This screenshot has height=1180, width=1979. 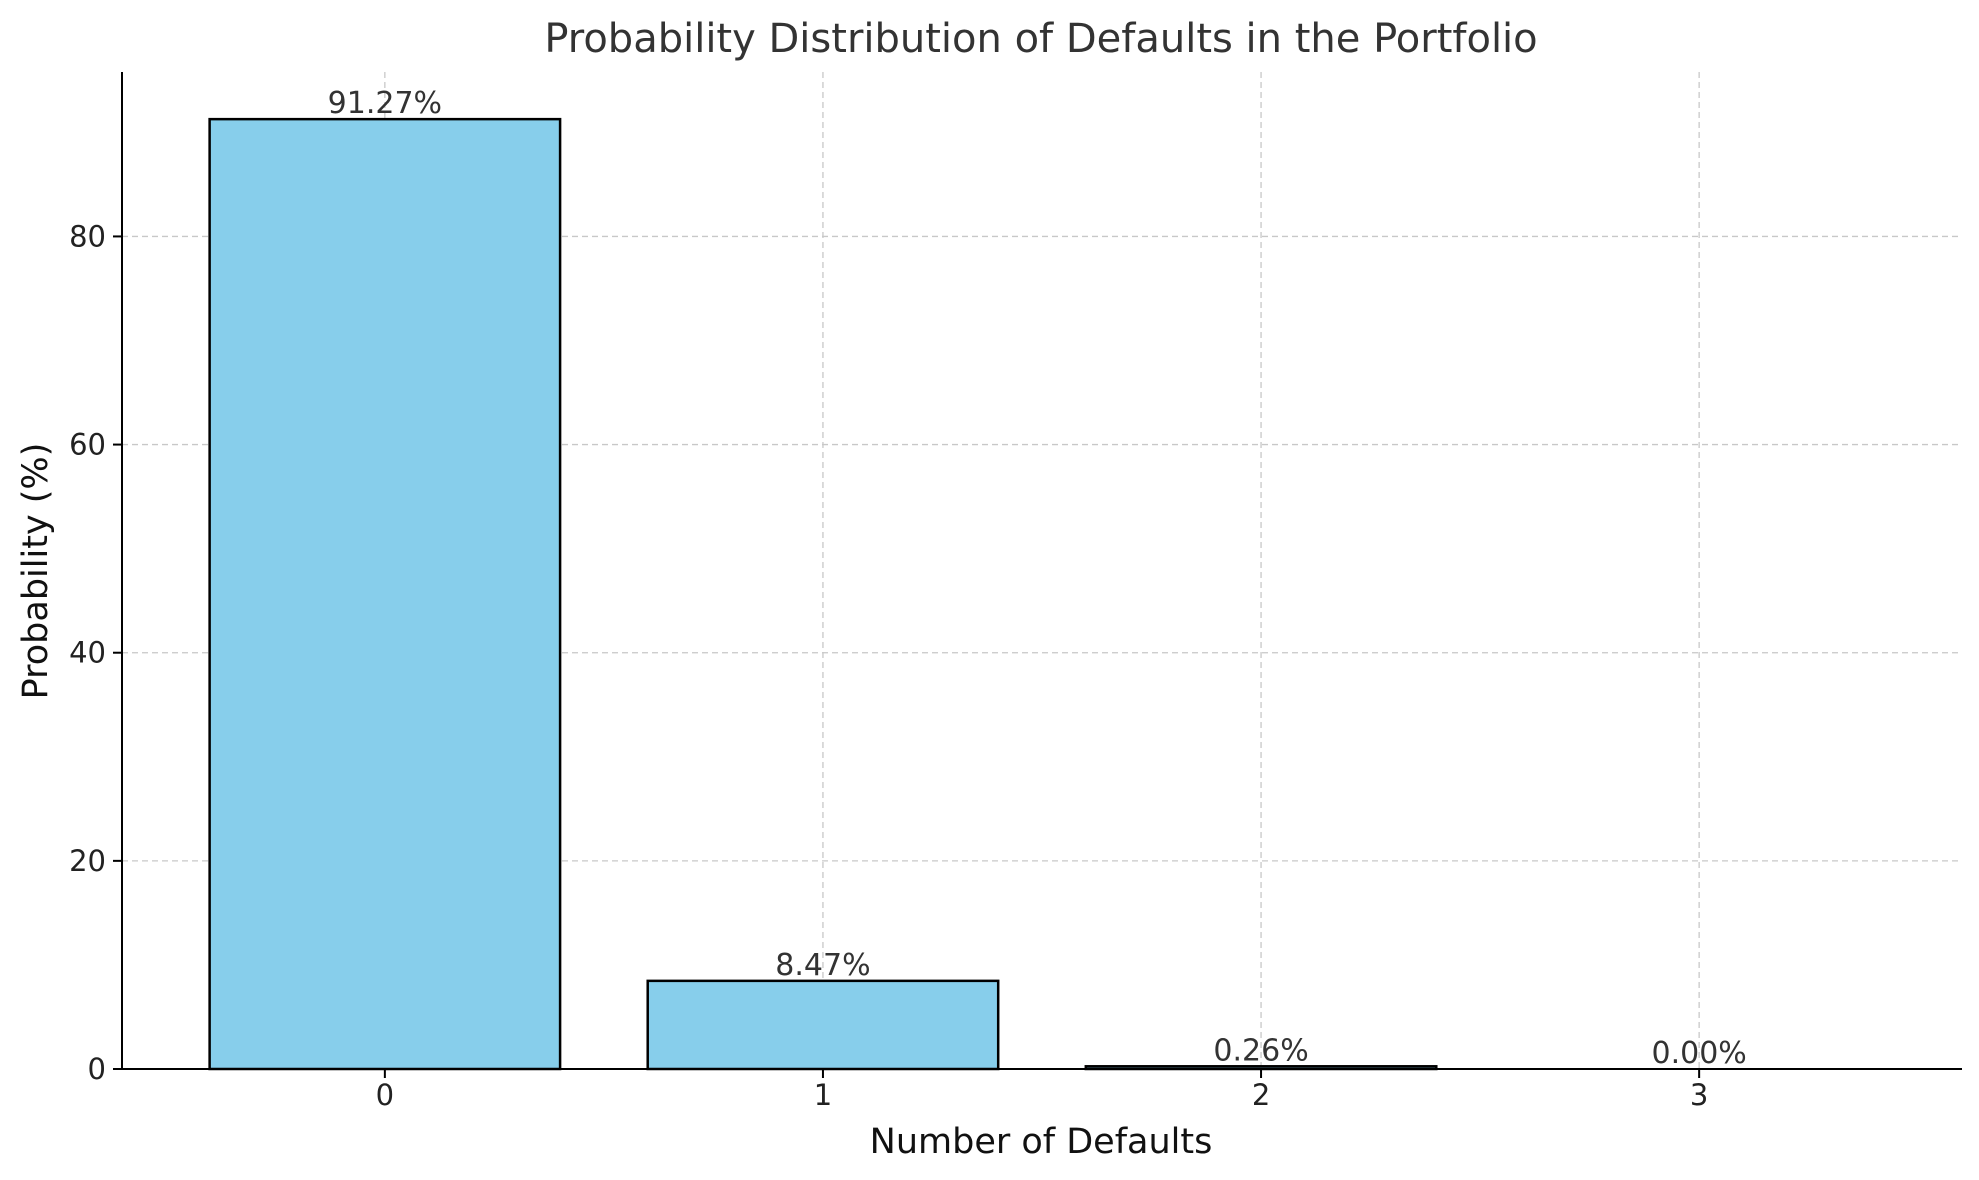 What do you see at coordinates (385, 103) in the screenshot?
I see `data-label-0: 91.27%` at bounding box center [385, 103].